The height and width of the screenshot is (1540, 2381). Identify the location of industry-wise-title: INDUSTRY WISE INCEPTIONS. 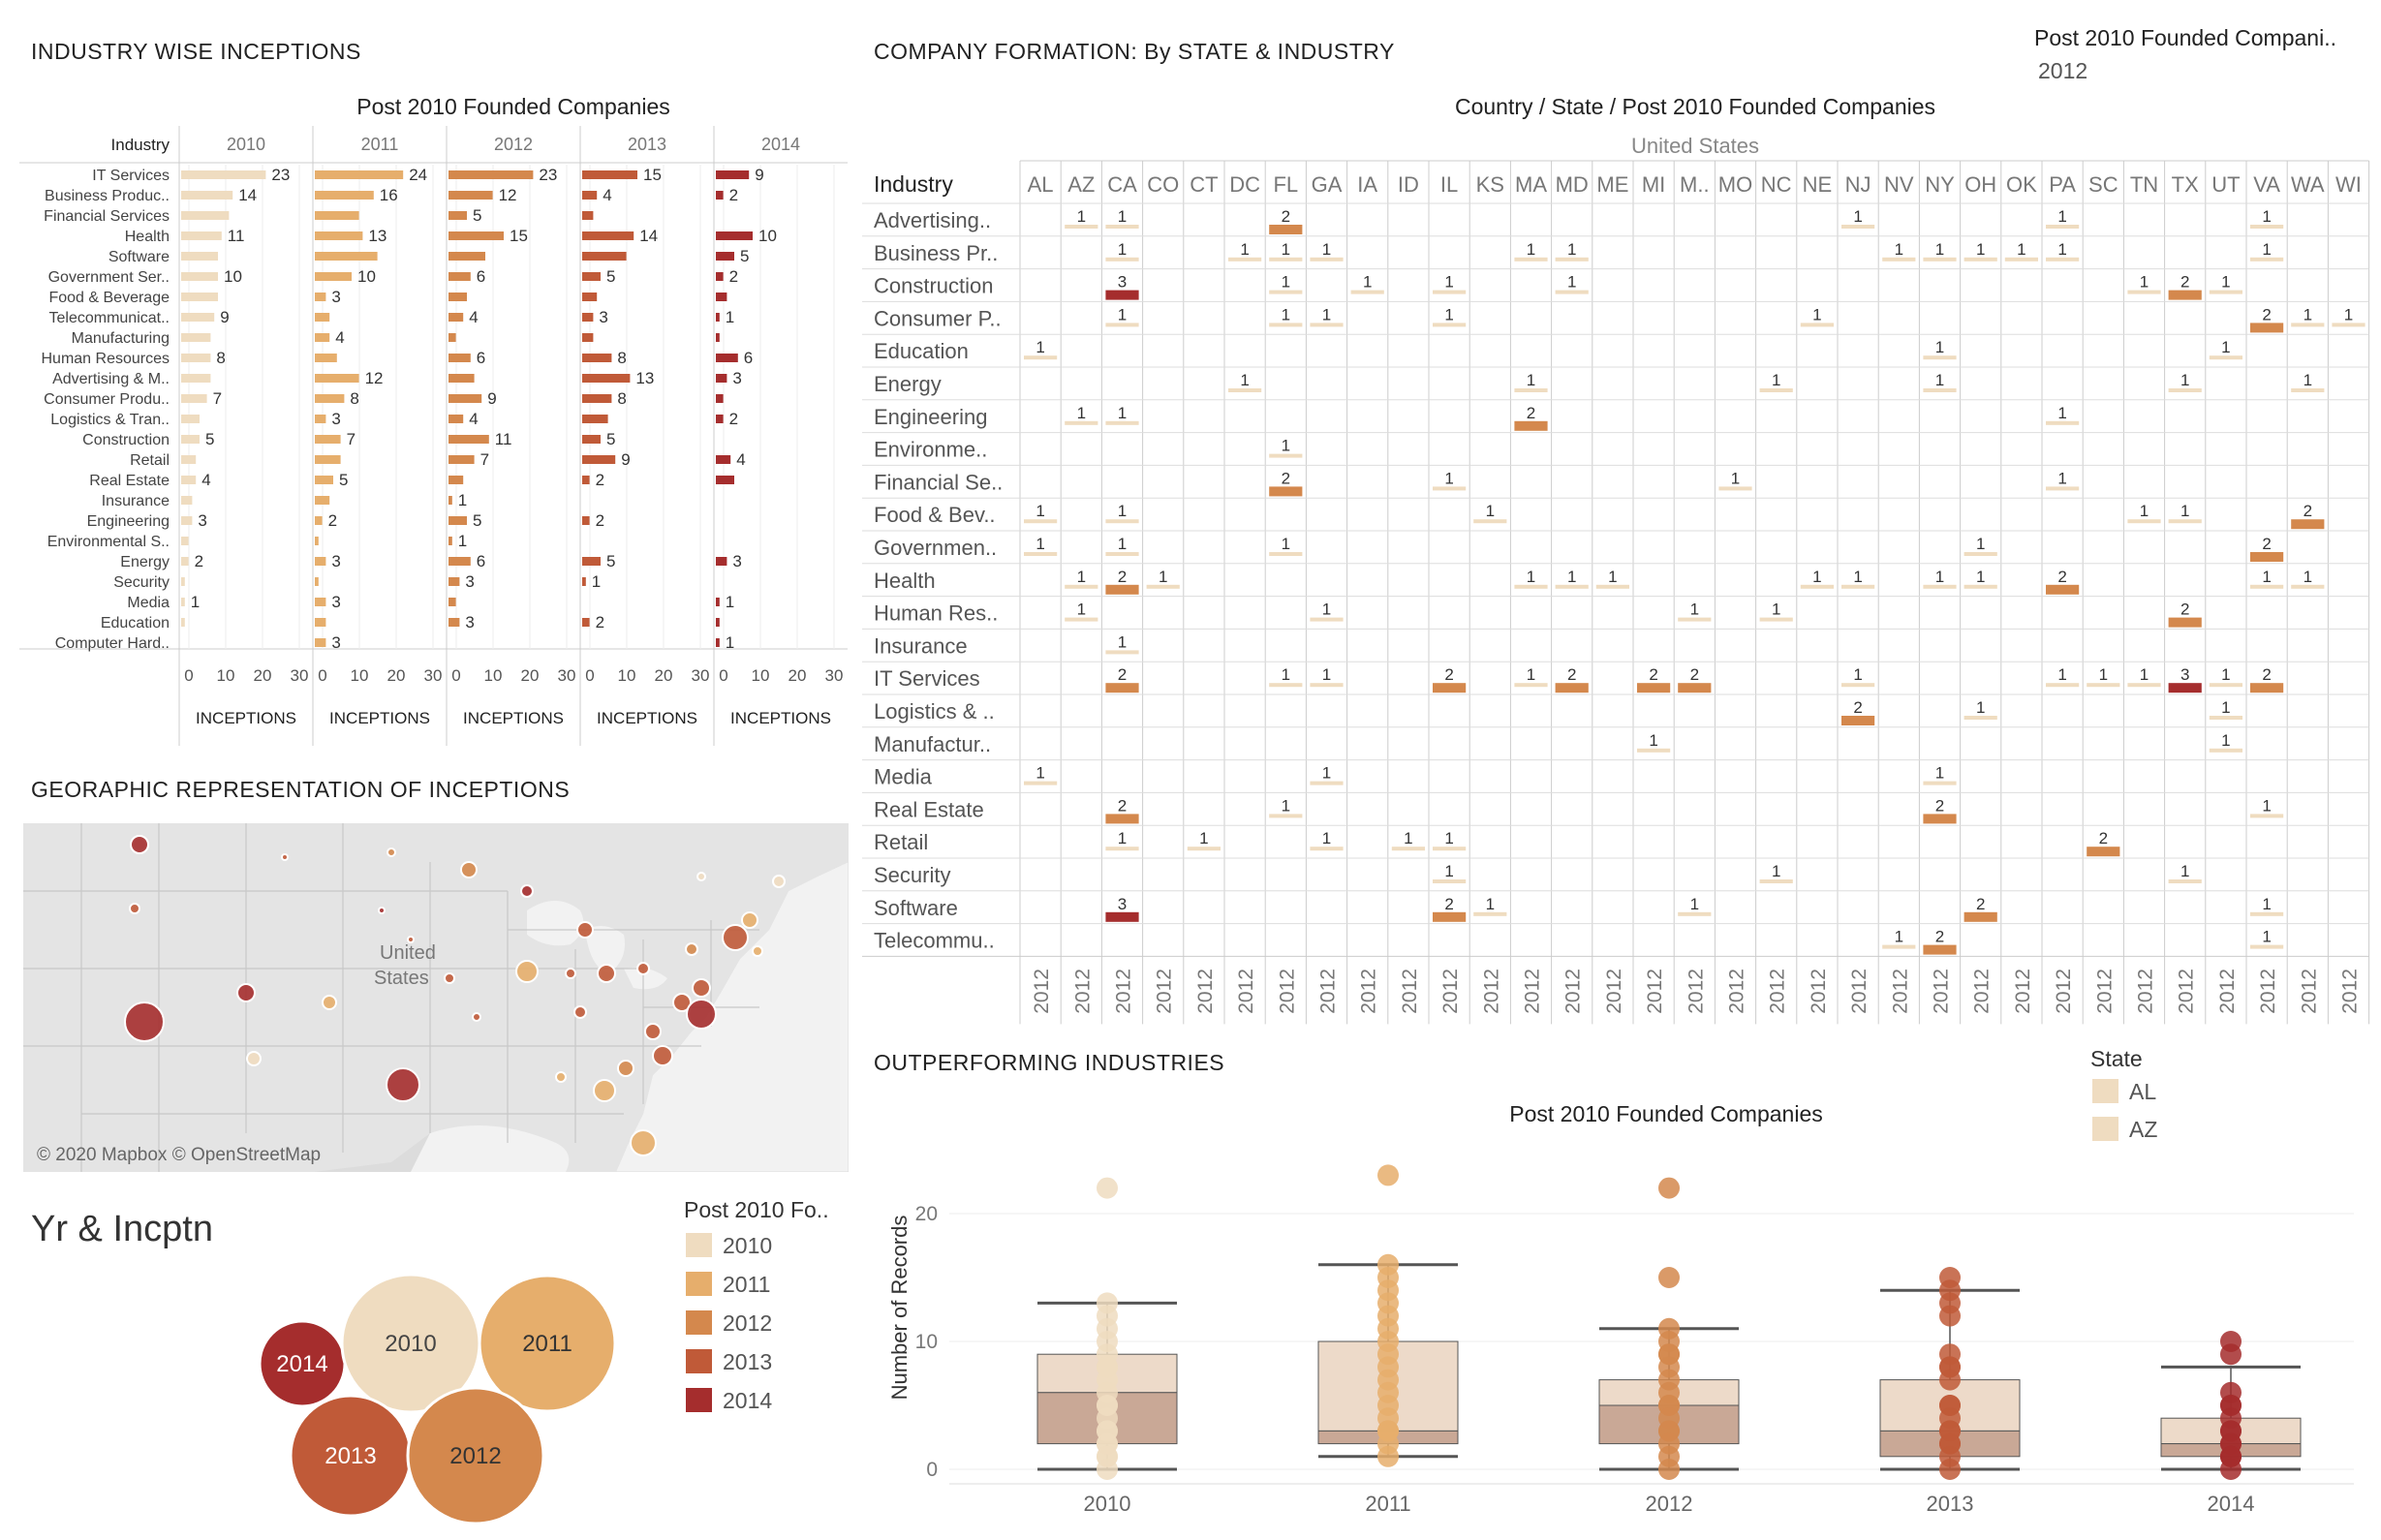
(196, 51).